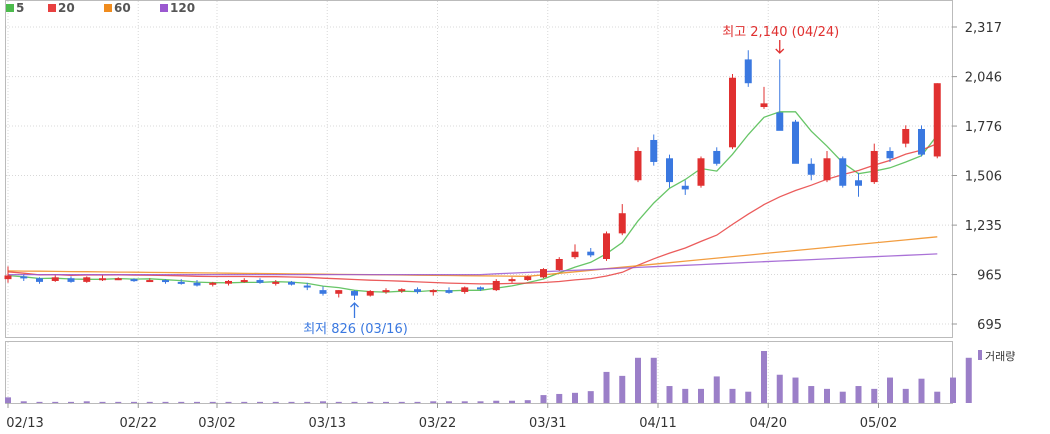 This screenshot has height=434, width=1050. What do you see at coordinates (100, 8) in the screenshot?
I see `legend: 5 20 60 120` at bounding box center [100, 8].